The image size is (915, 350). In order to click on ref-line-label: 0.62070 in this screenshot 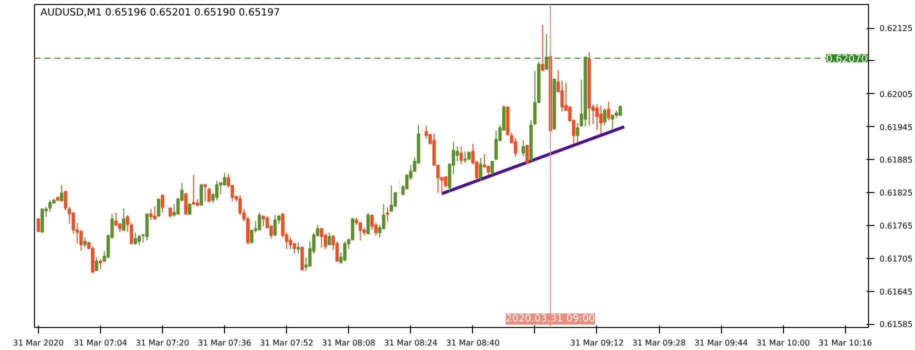, I will do `click(847, 60)`.